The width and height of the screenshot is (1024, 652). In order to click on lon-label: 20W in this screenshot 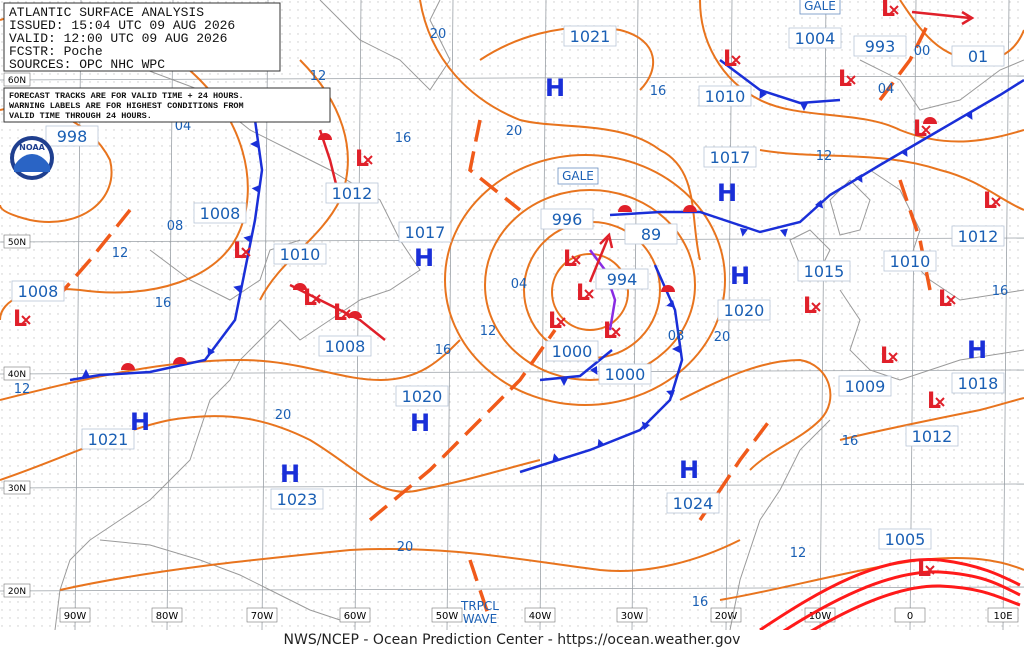, I will do `click(726, 616)`.